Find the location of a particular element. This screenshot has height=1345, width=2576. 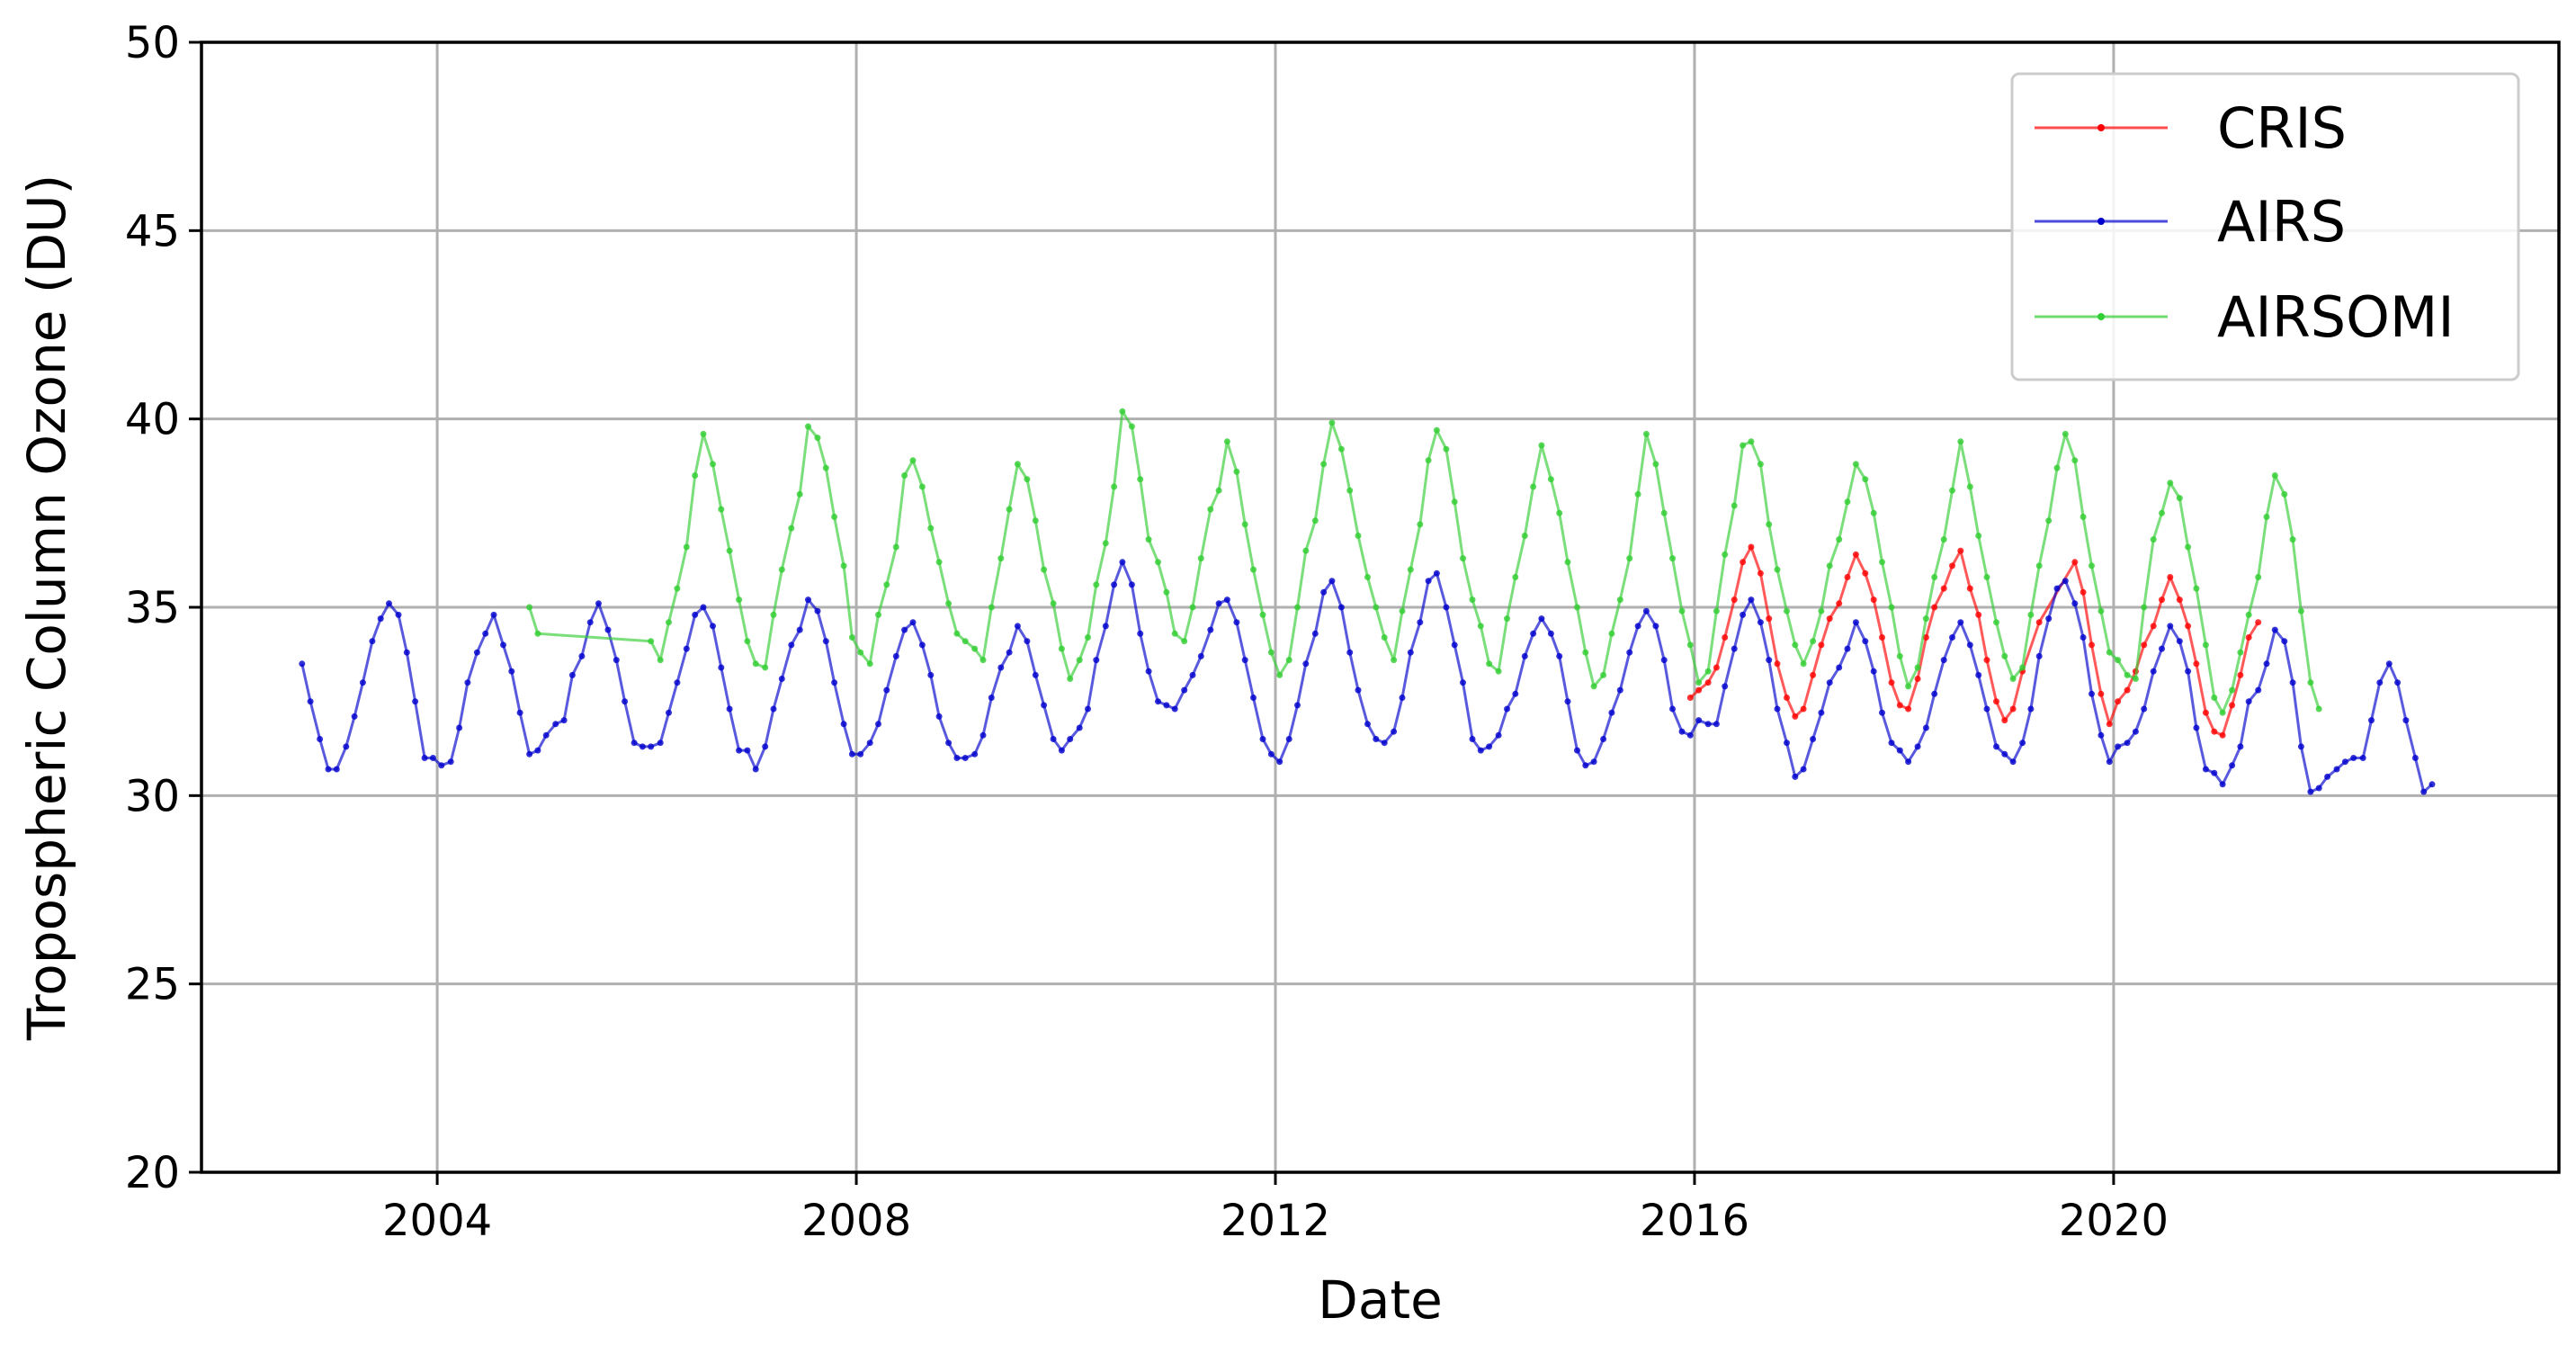

y-tick-label: 45 is located at coordinates (152, 231).